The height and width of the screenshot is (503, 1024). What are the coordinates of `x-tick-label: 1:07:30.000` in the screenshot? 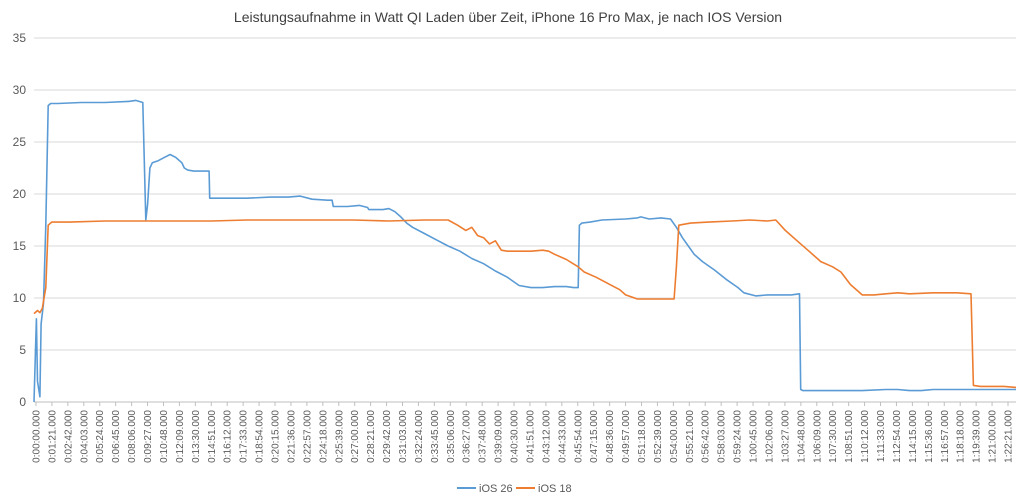 It's located at (833, 436).